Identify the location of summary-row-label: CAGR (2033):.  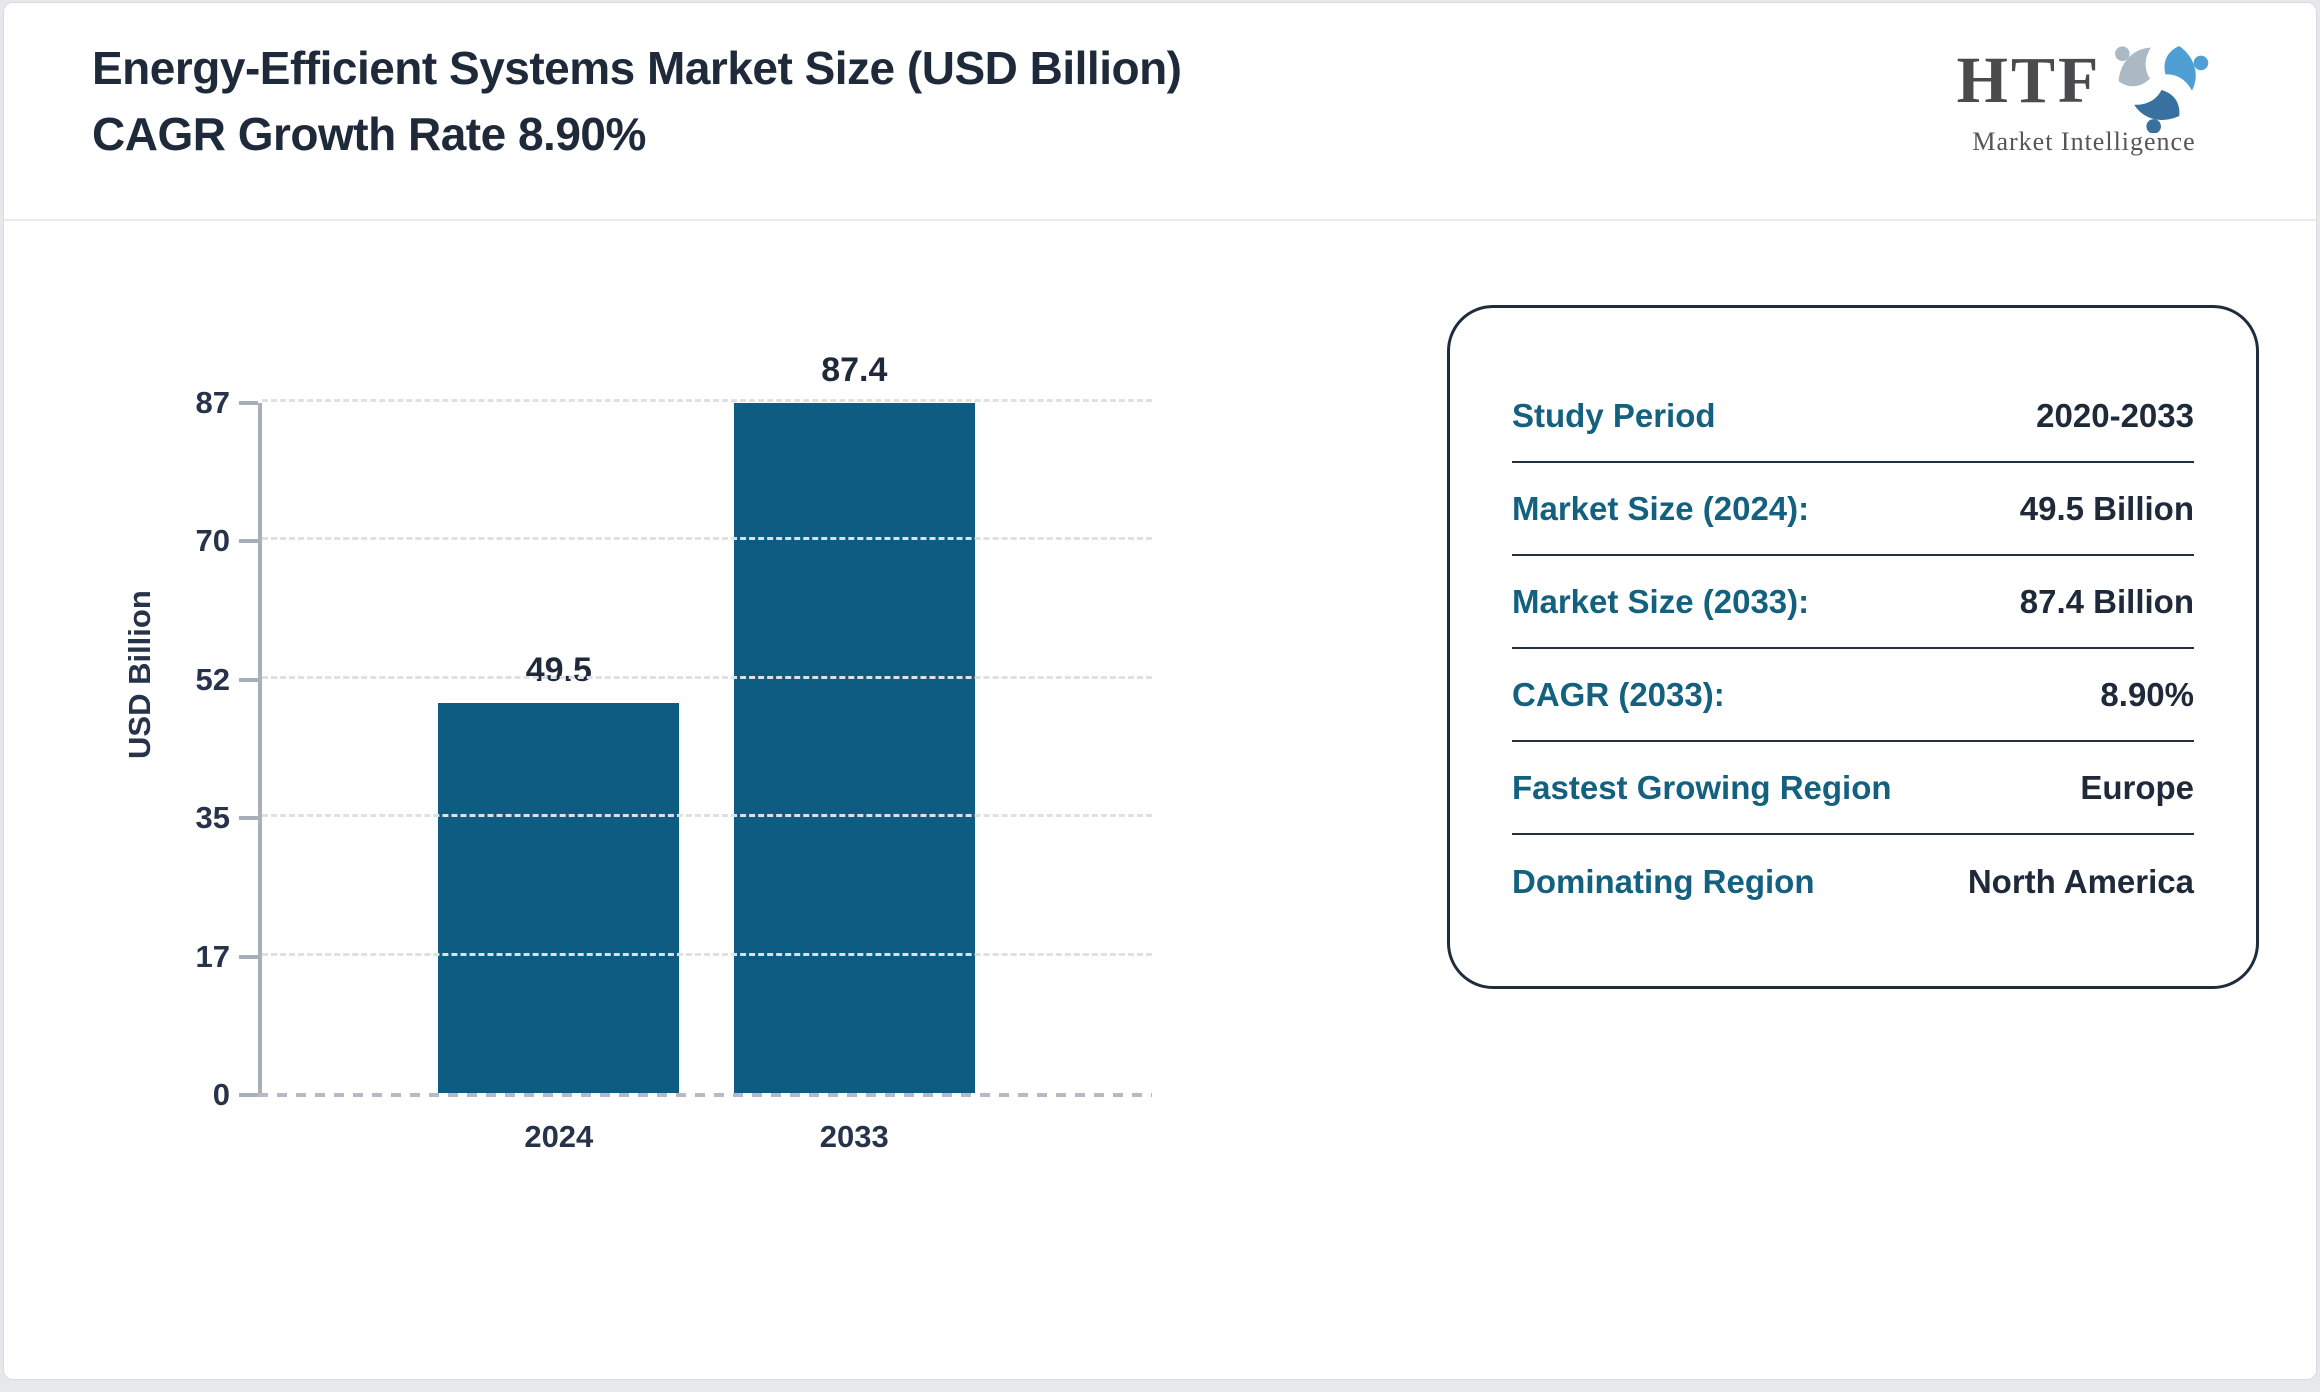
(1618, 694).